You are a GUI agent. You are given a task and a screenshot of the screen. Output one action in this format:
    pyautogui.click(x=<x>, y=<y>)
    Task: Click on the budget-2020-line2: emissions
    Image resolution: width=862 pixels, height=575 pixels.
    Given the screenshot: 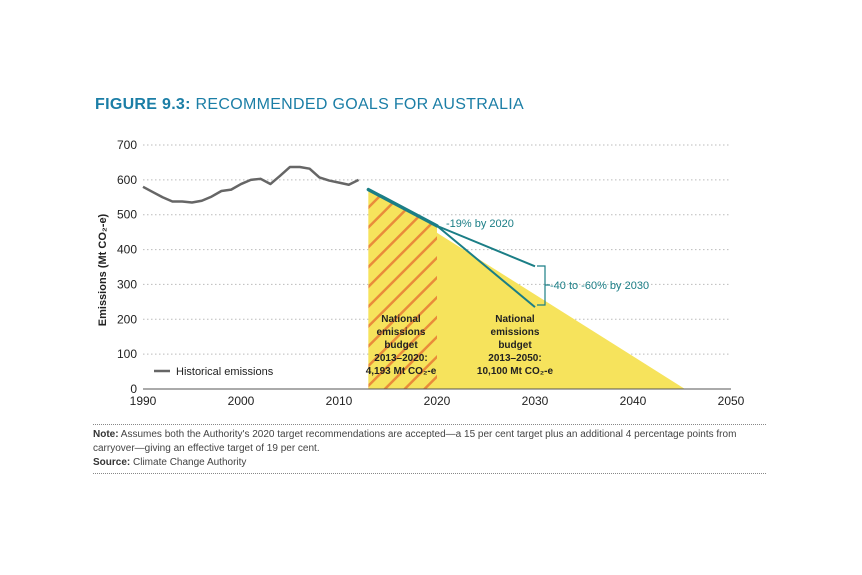 What is the action you would take?
    pyautogui.click(x=401, y=332)
    